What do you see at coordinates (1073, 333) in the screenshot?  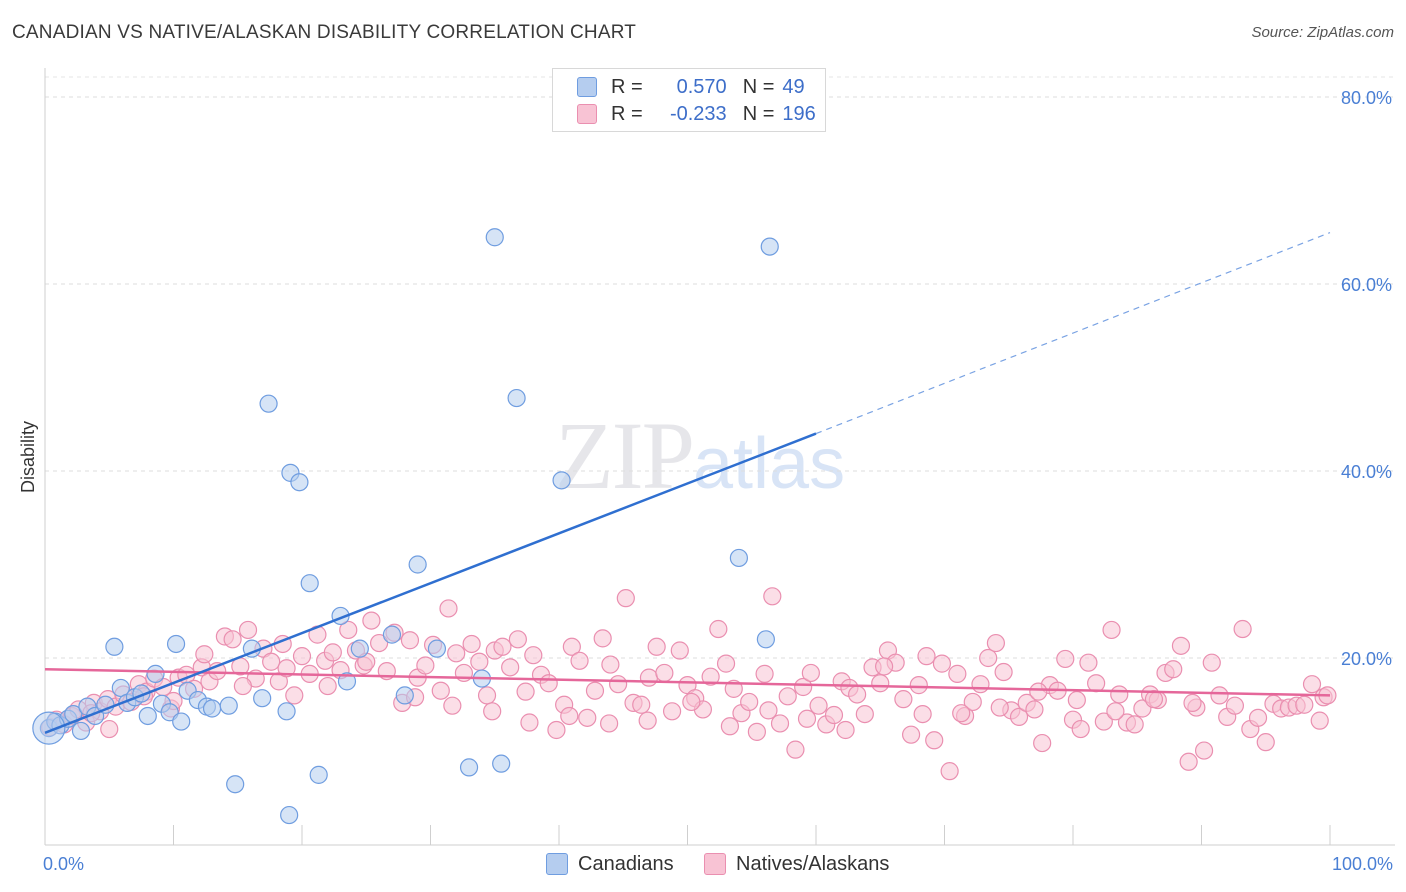 I see `canadians-trend-extension` at bounding box center [1073, 333].